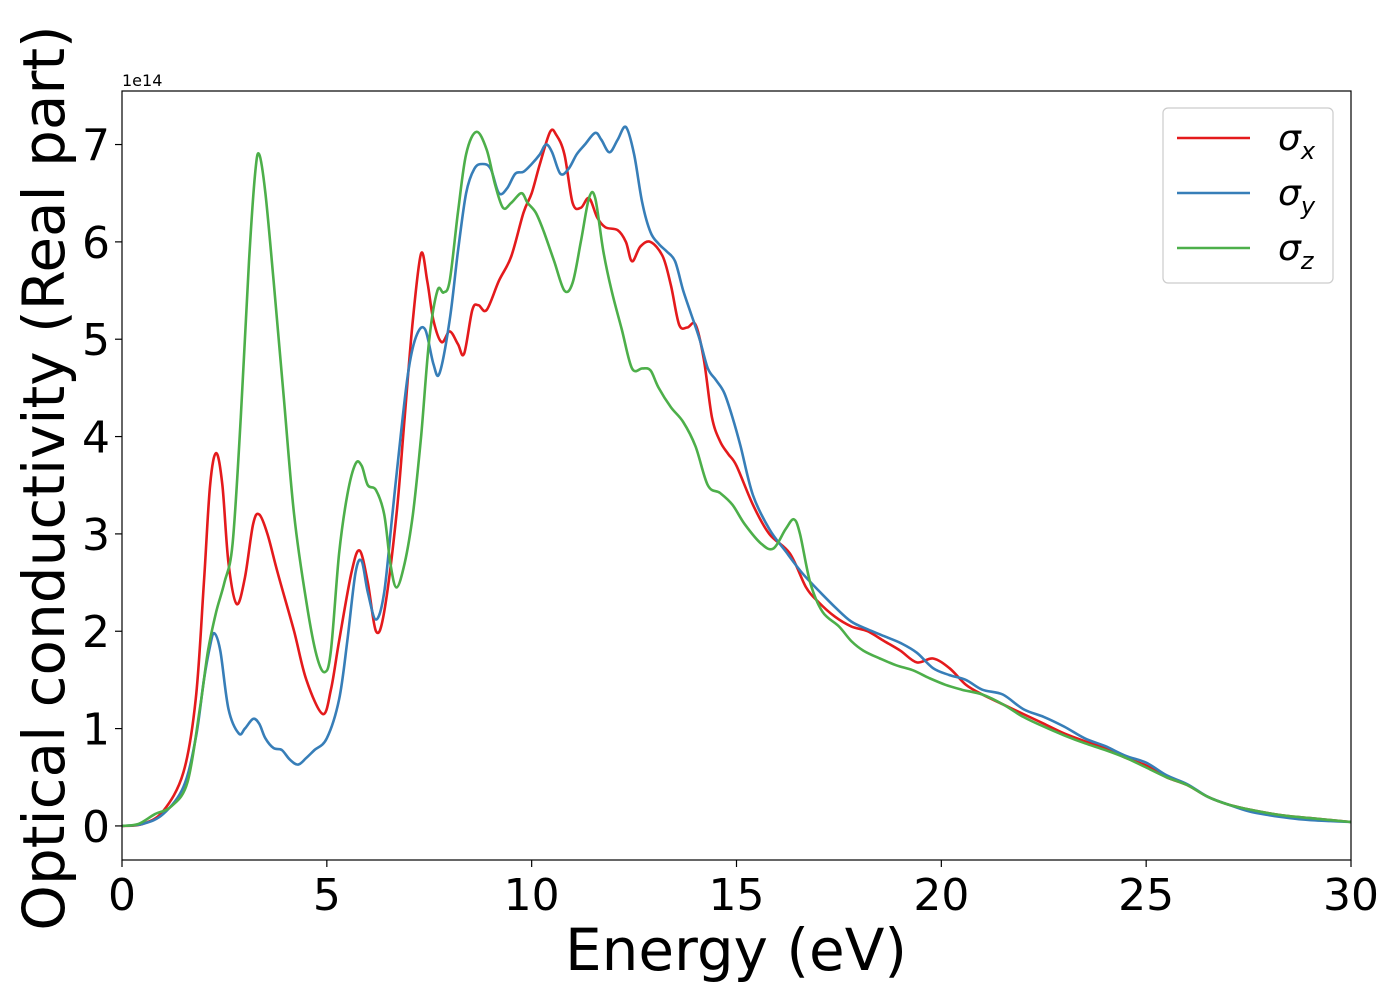 The height and width of the screenshot is (1000, 1400). I want to click on y-tick-label: 4, so click(96, 438).